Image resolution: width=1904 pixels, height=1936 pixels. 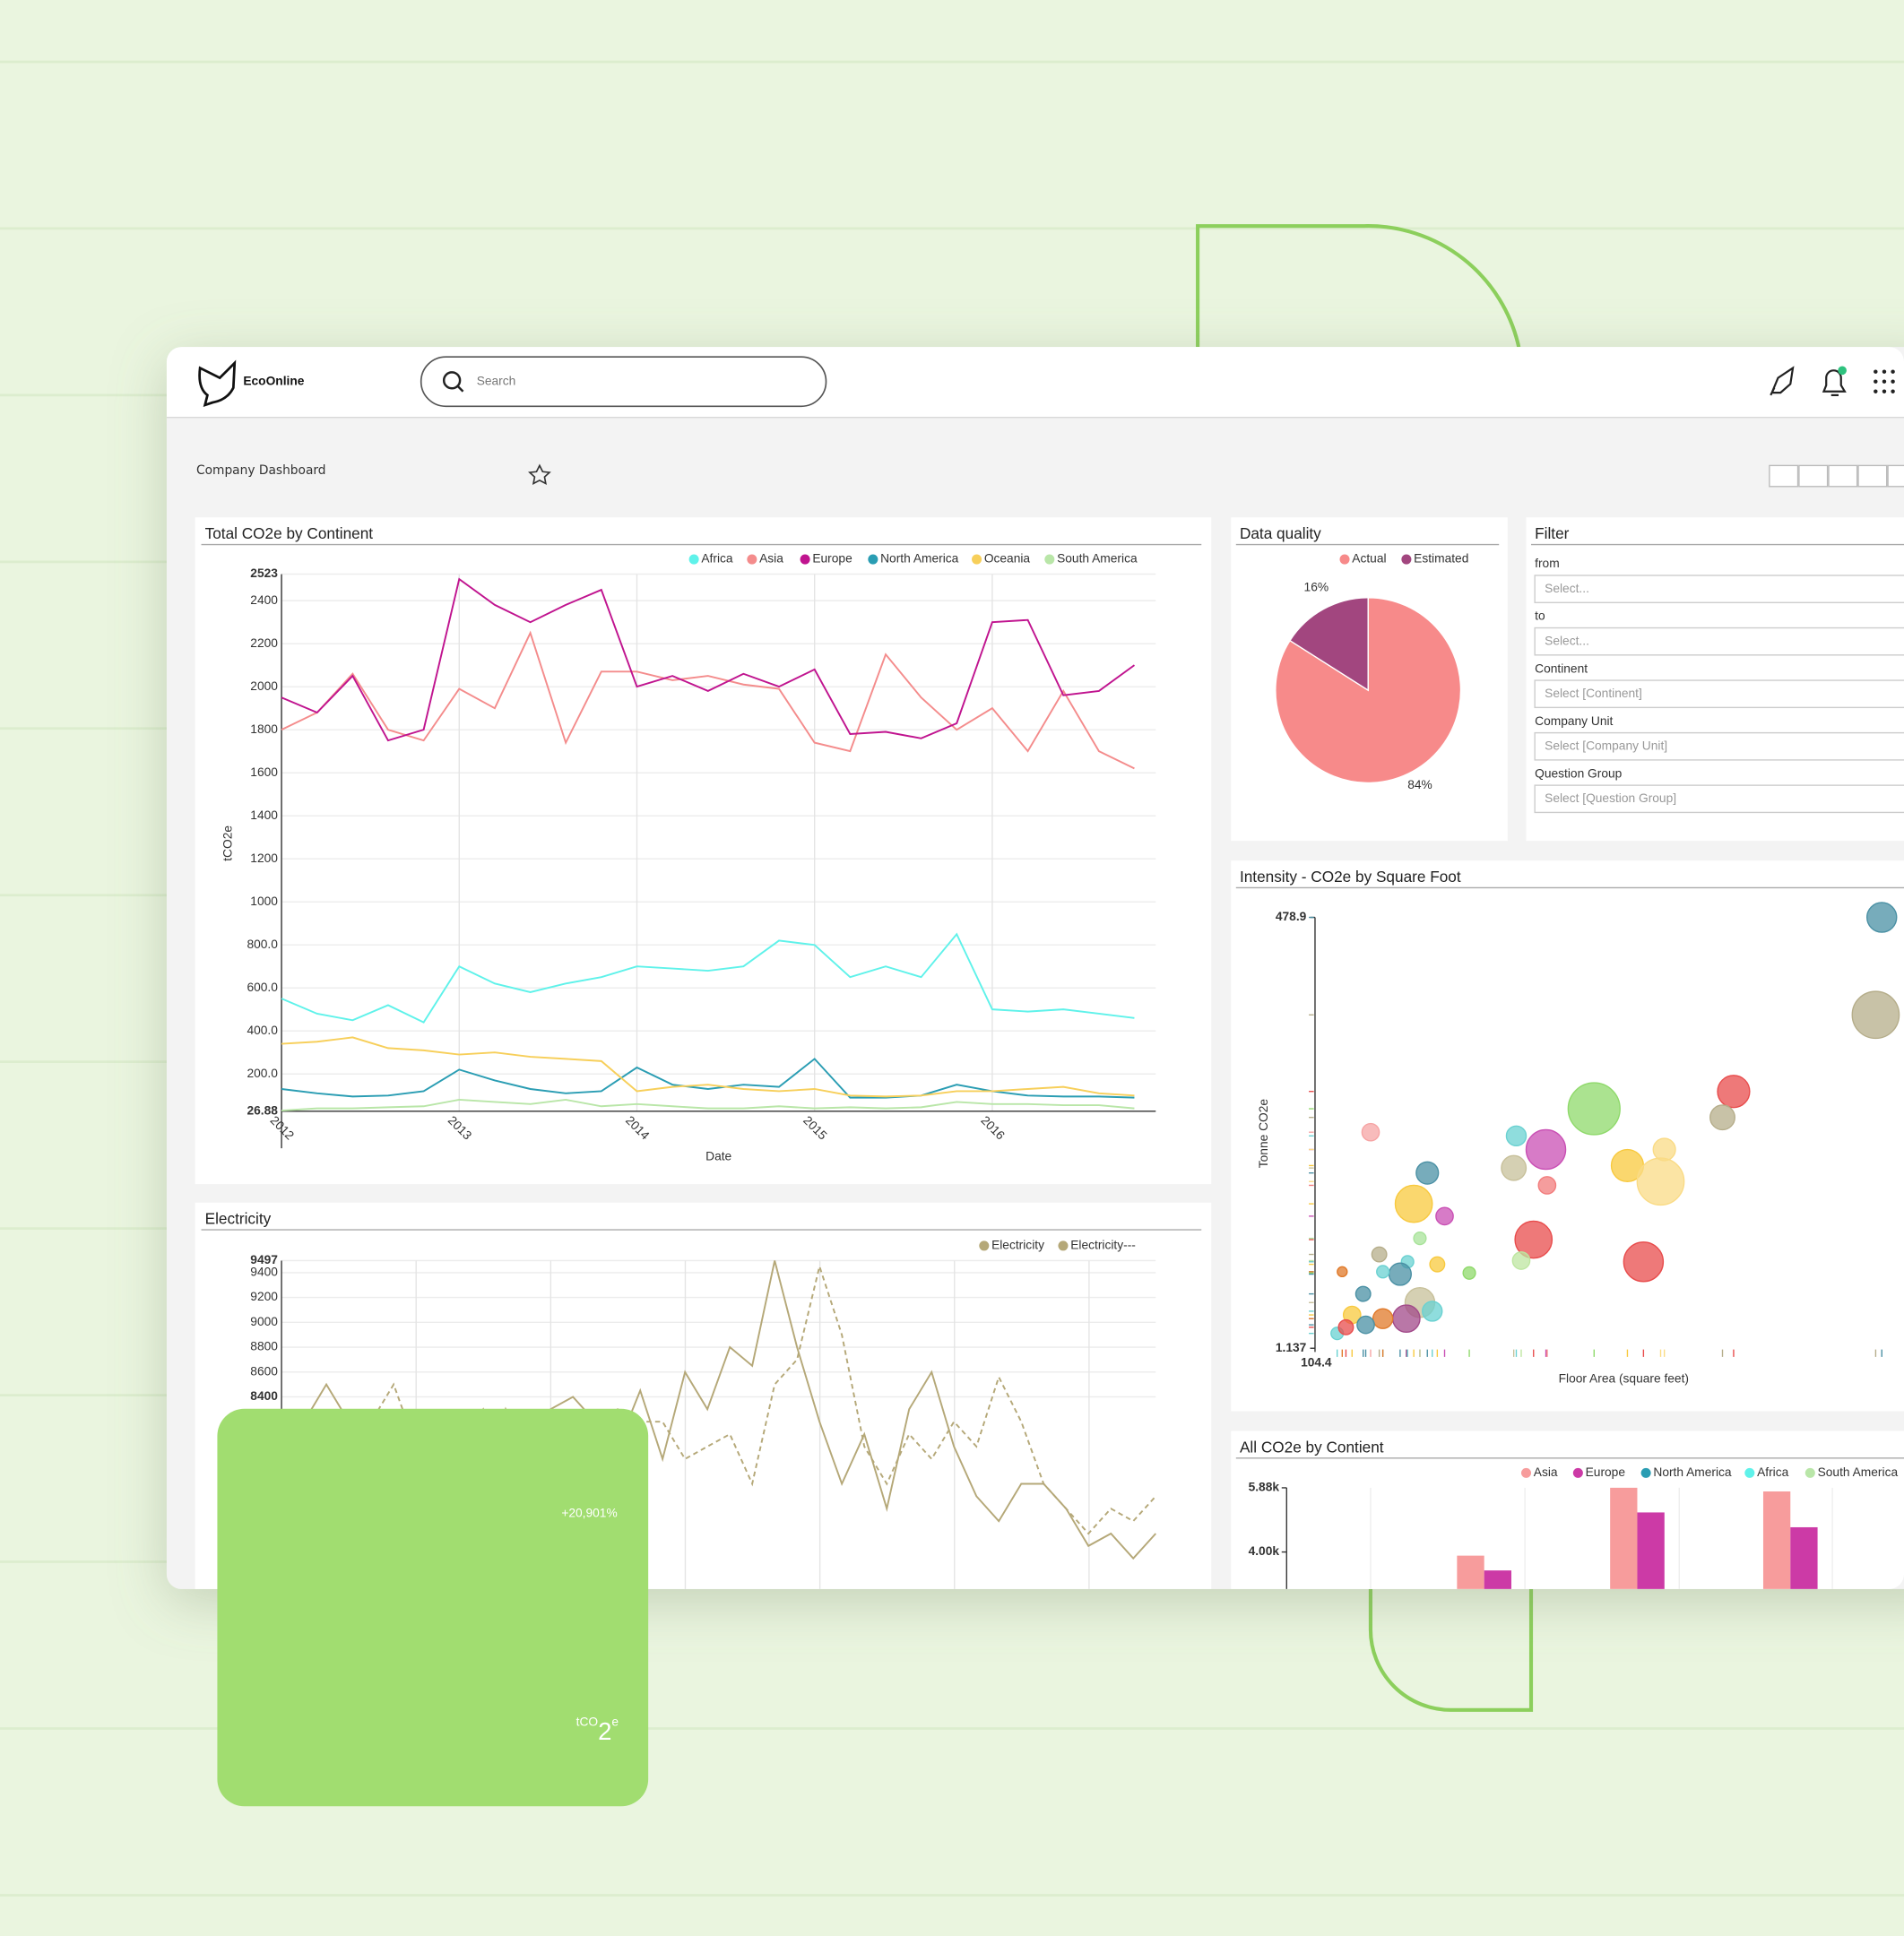 What do you see at coordinates (771, 559) in the screenshot?
I see `legend-label: Asia` at bounding box center [771, 559].